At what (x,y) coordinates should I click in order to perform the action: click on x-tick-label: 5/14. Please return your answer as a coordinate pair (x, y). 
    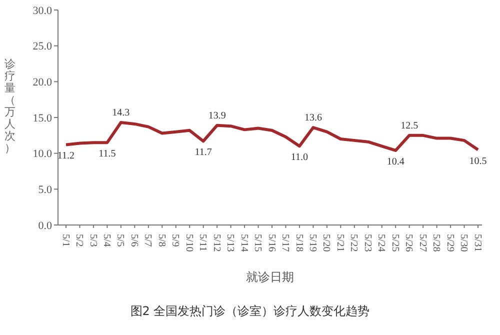
    Looking at the image, I should click on (244, 243).